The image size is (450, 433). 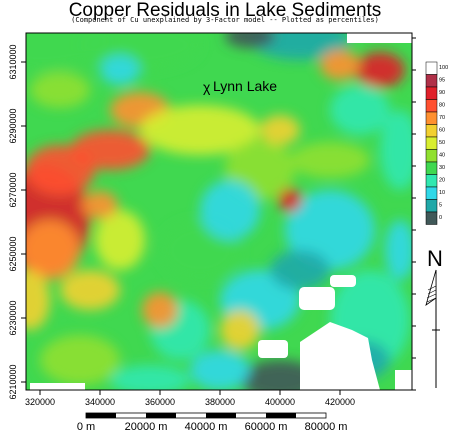 I want to click on scale-label: 60000 m, so click(x=266, y=427).